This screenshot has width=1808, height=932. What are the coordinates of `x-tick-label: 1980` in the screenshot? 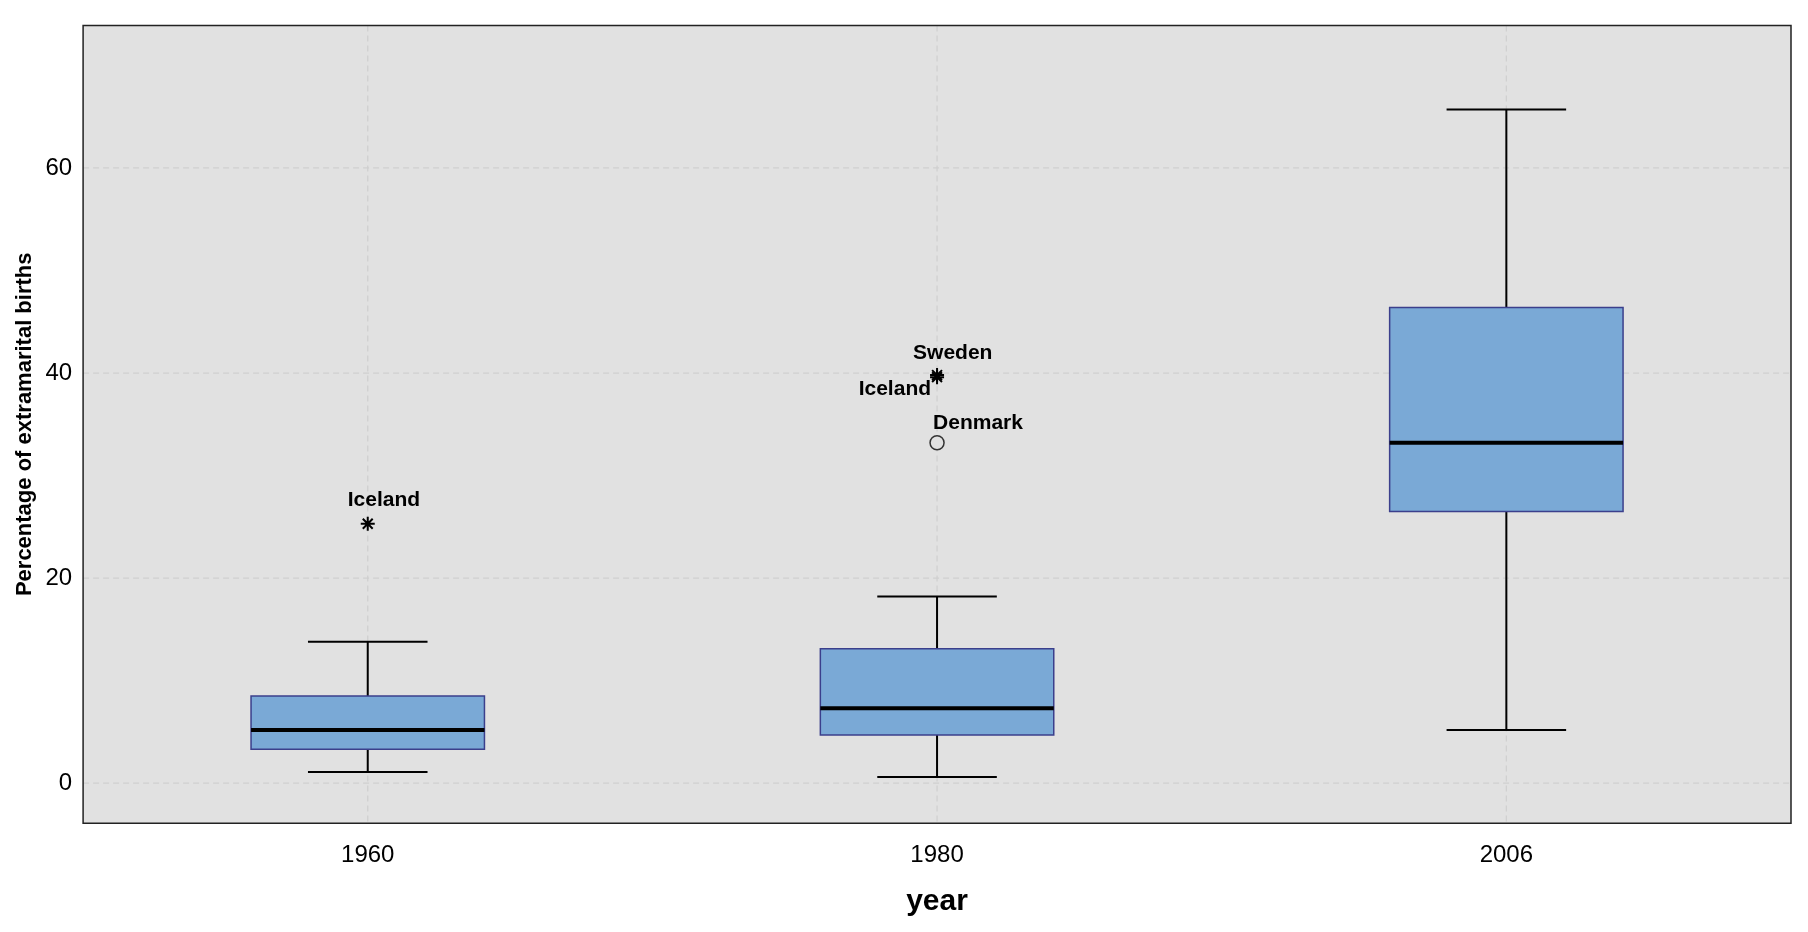 It's located at (937, 854).